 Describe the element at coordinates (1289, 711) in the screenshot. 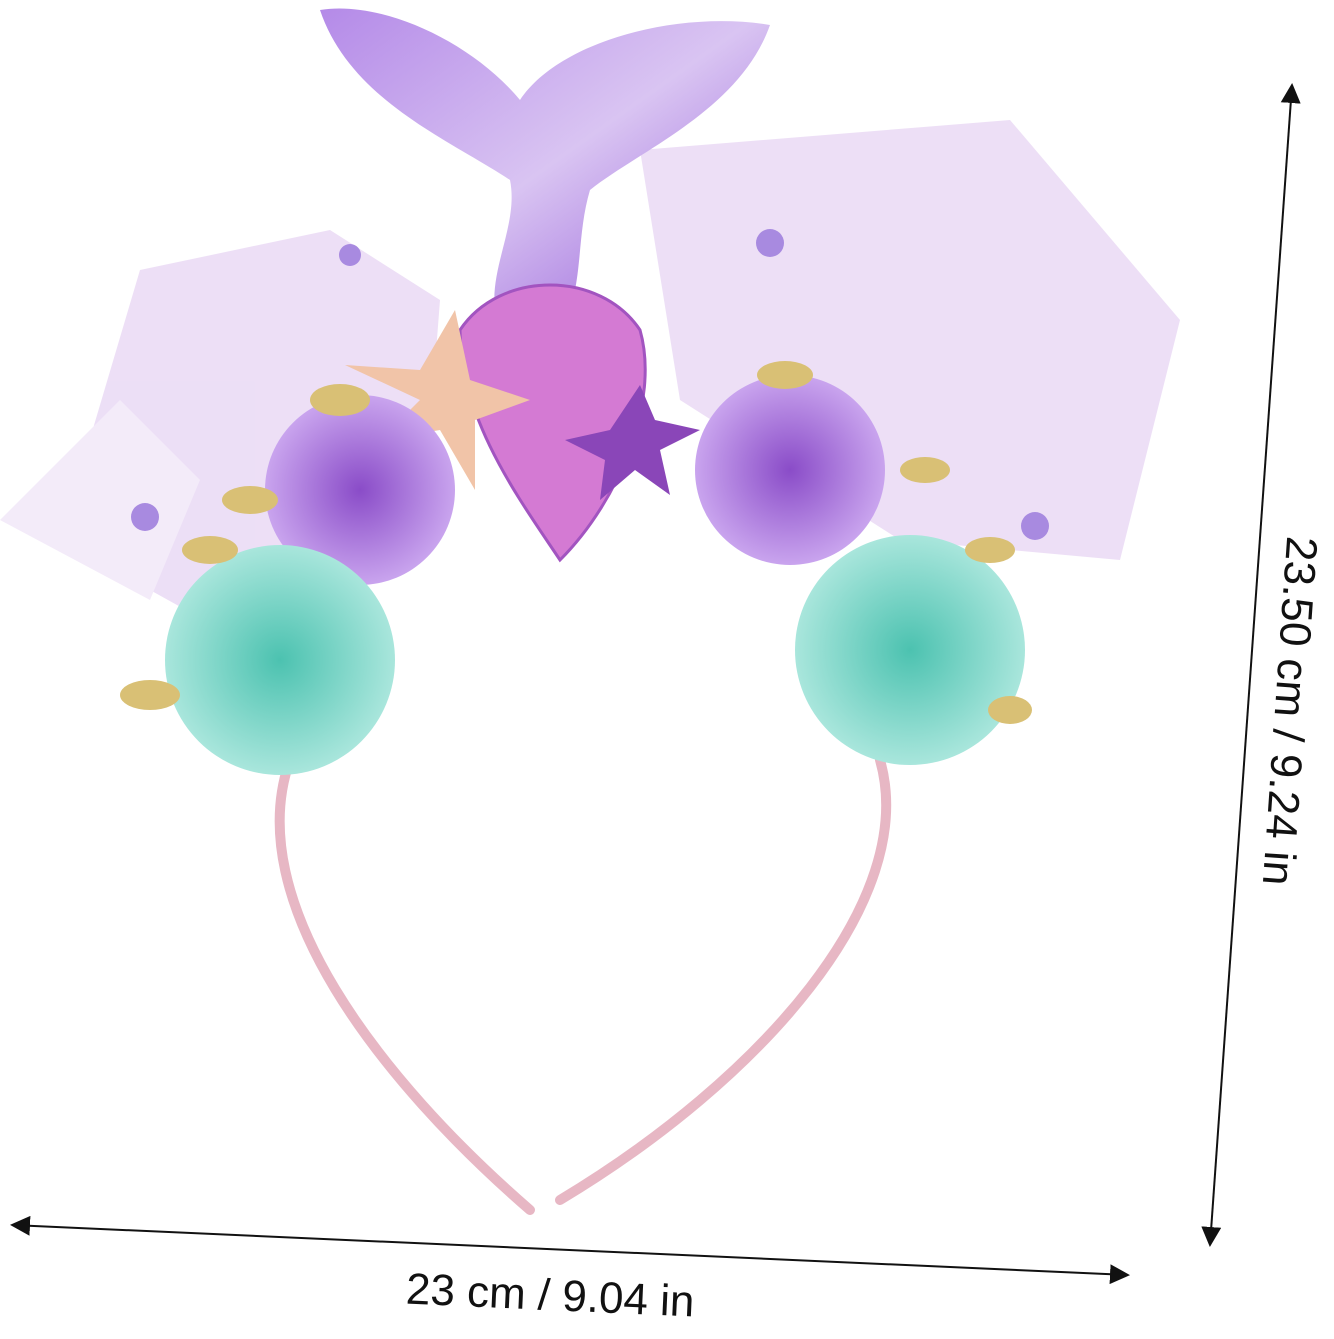

I see `height-label: 23.50 cm / 9.24 in` at that location.